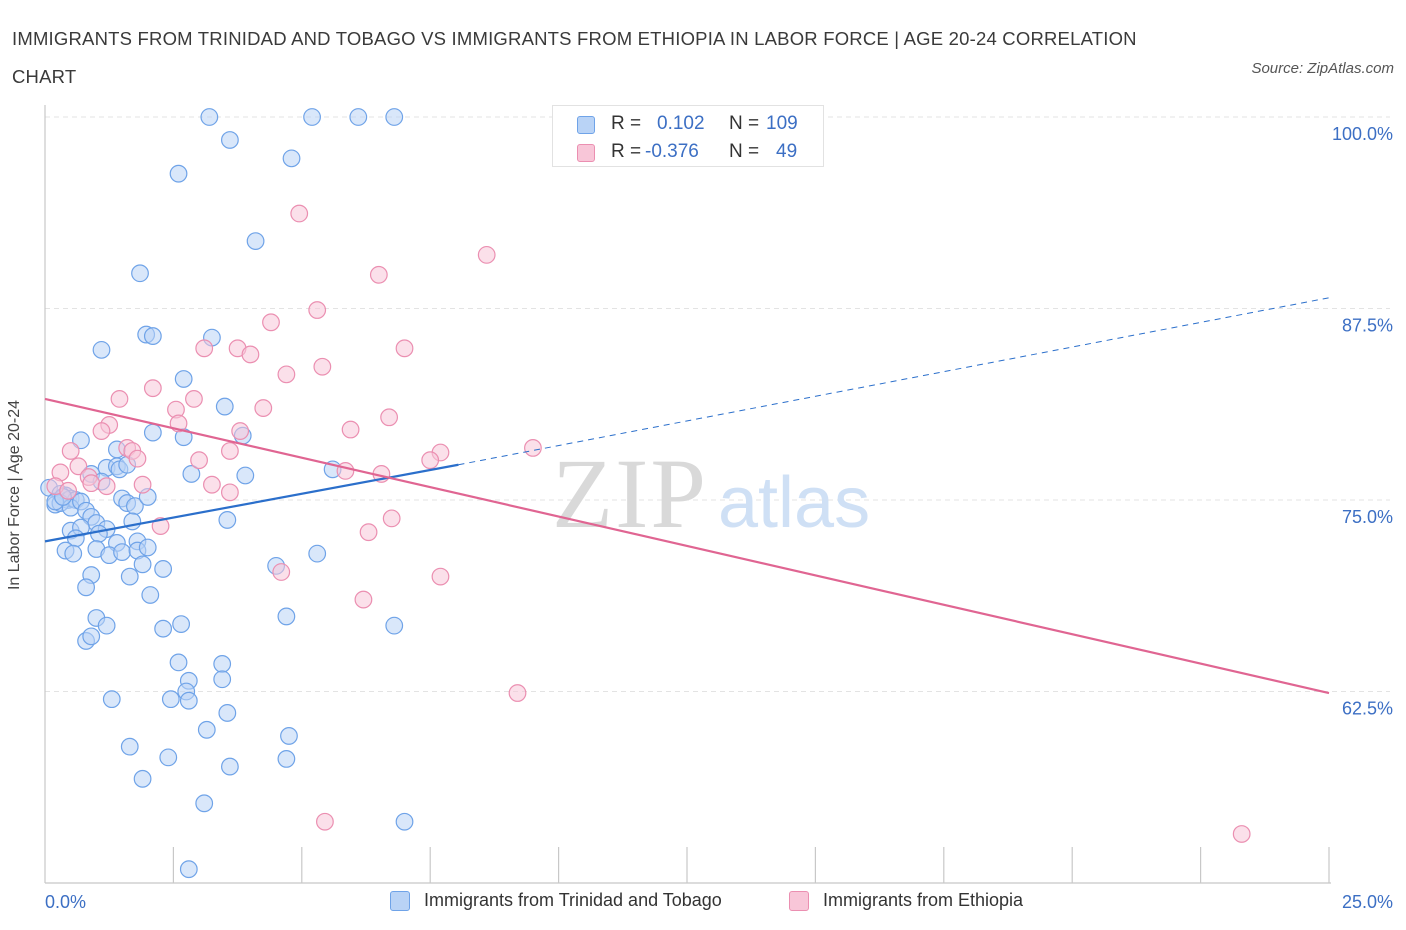 The image size is (1406, 930). I want to click on legend-n-value: 109, so click(782, 123).